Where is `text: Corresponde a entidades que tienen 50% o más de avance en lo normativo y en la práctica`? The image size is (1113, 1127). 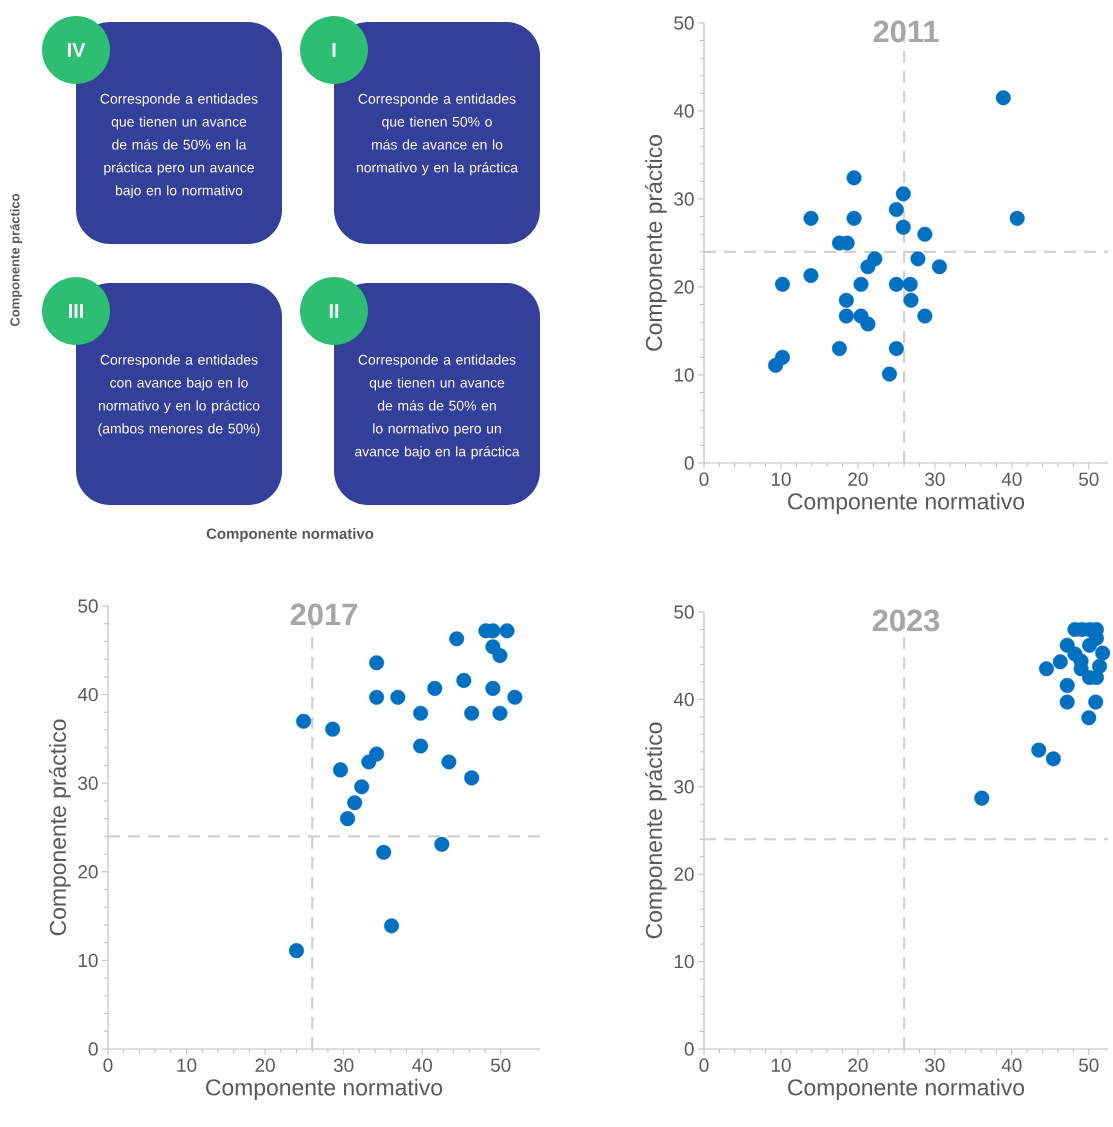
text: Corresponde a entidades que tienen 50% o más de avance en lo normativo y en la práctica is located at coordinates (437, 134).